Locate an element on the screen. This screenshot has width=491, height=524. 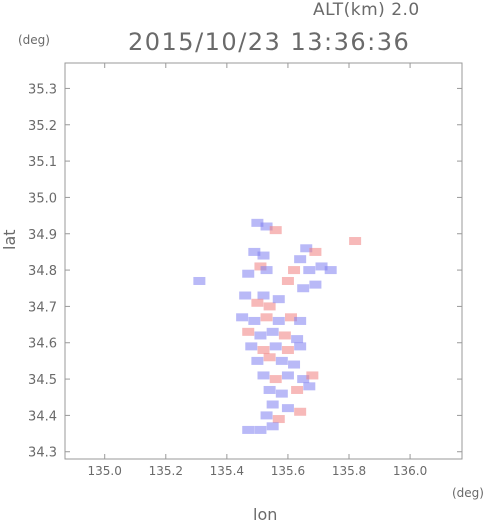
y-tick-label: 34.9 is located at coordinates (42, 235).